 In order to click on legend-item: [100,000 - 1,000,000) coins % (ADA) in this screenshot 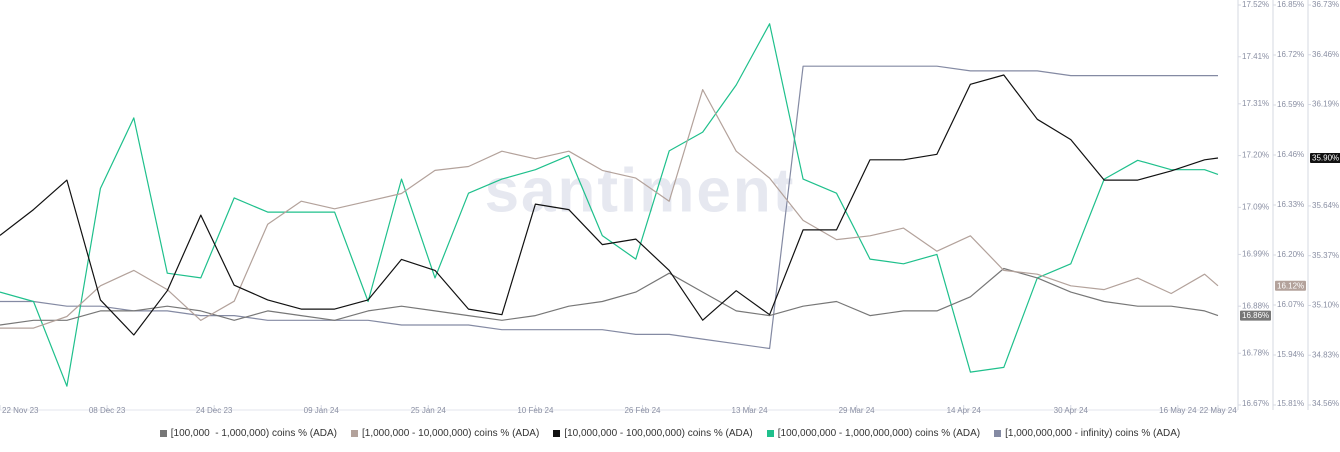, I will do `click(248, 433)`.